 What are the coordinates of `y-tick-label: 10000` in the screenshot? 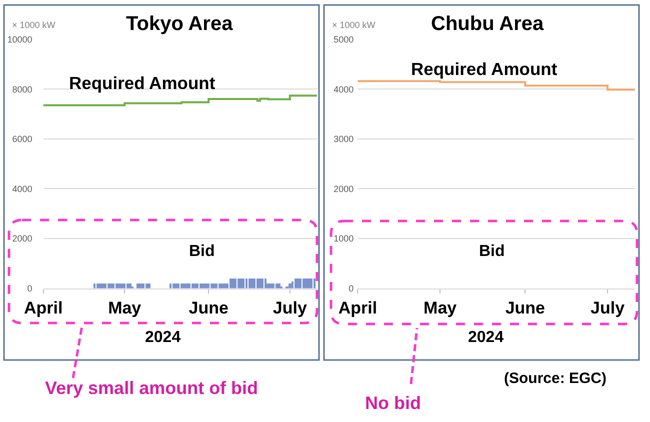 It's located at (19, 39).